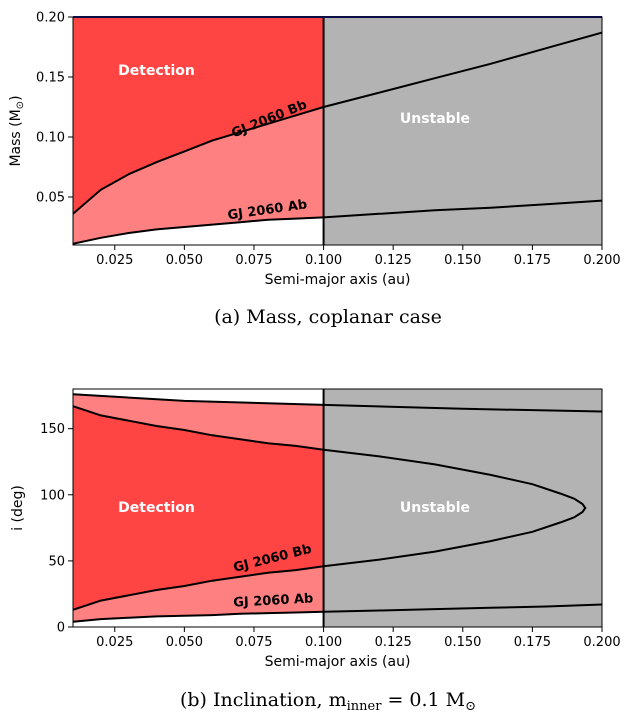  What do you see at coordinates (365, 706) in the screenshot?
I see `caption-b-sub: inner` at bounding box center [365, 706].